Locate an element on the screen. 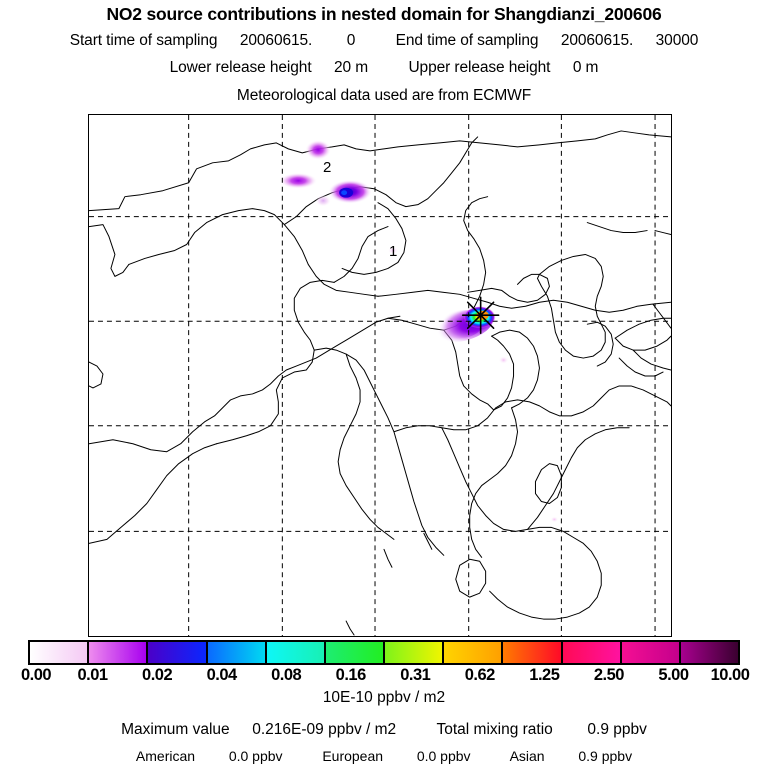 The height and width of the screenshot is (768, 768). plume-blob-core is located at coordinates (344, 193).